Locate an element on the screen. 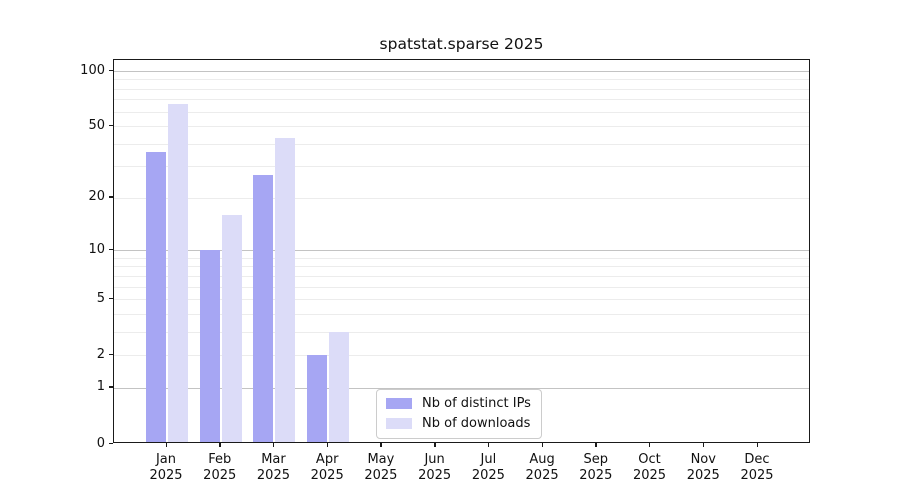 This screenshot has height=500, width=900. legend-item-downloads: Nb of downloads is located at coordinates (458, 423).